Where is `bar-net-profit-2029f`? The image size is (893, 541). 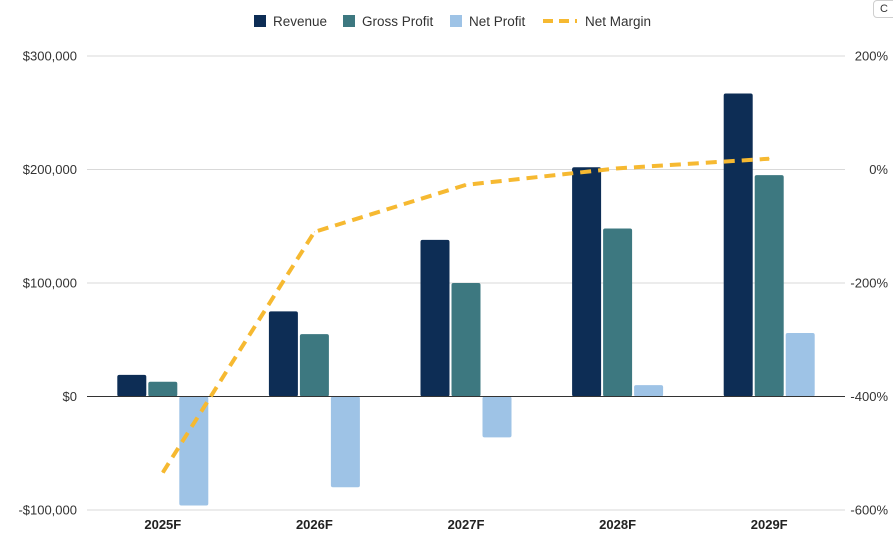 bar-net-profit-2029f is located at coordinates (800, 364).